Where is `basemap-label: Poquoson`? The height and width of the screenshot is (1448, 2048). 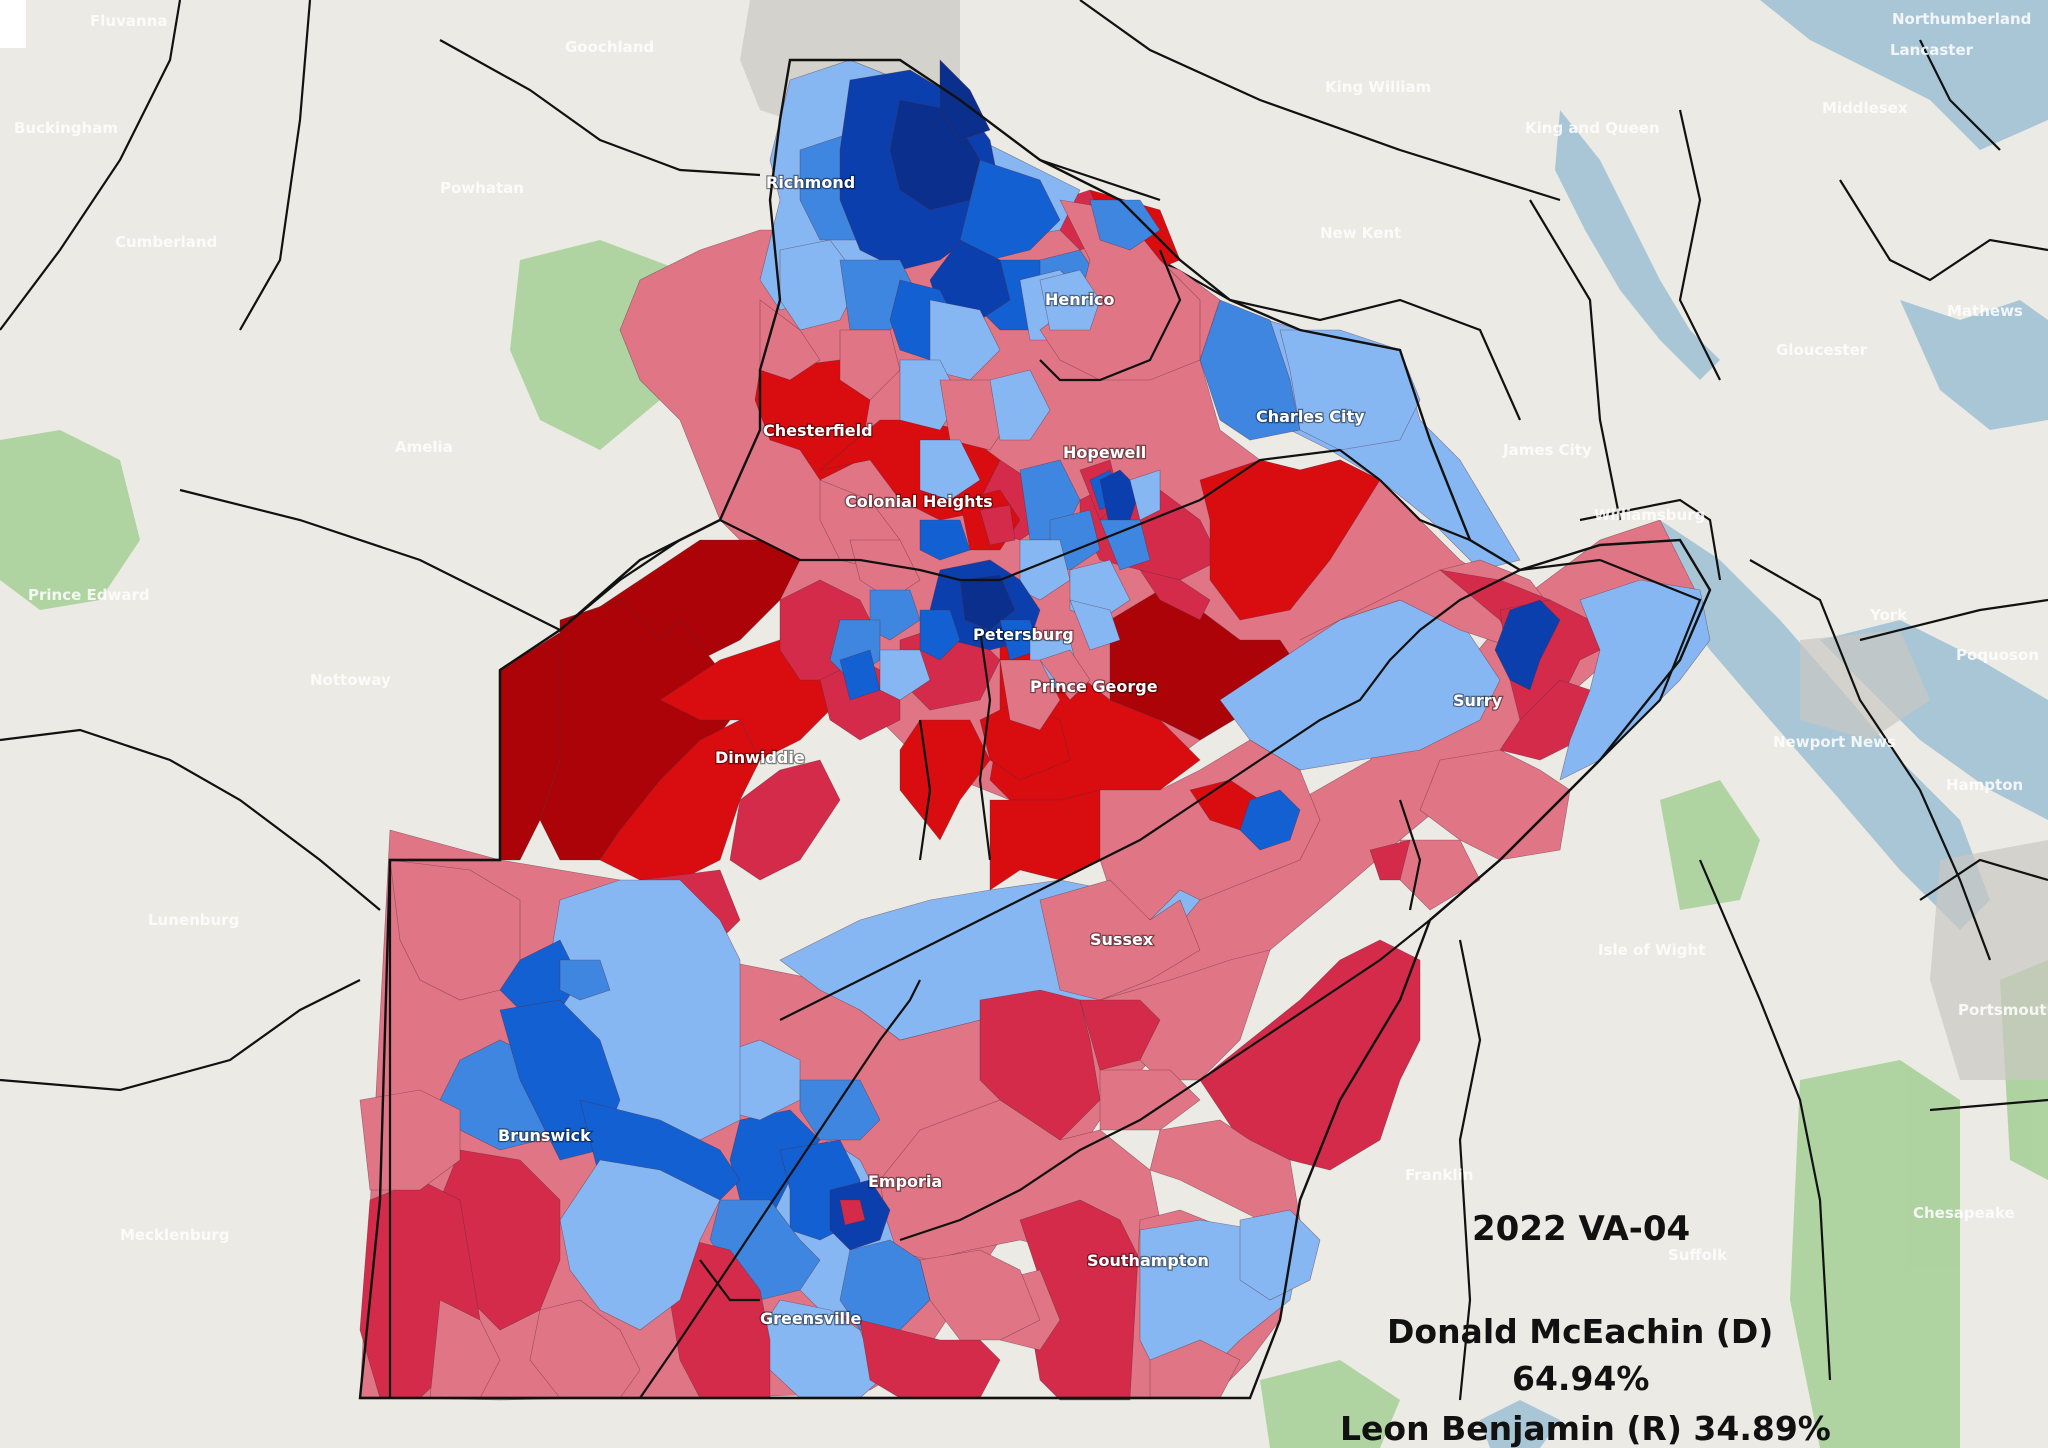
basemap-label: Poquoson is located at coordinates (1997, 655).